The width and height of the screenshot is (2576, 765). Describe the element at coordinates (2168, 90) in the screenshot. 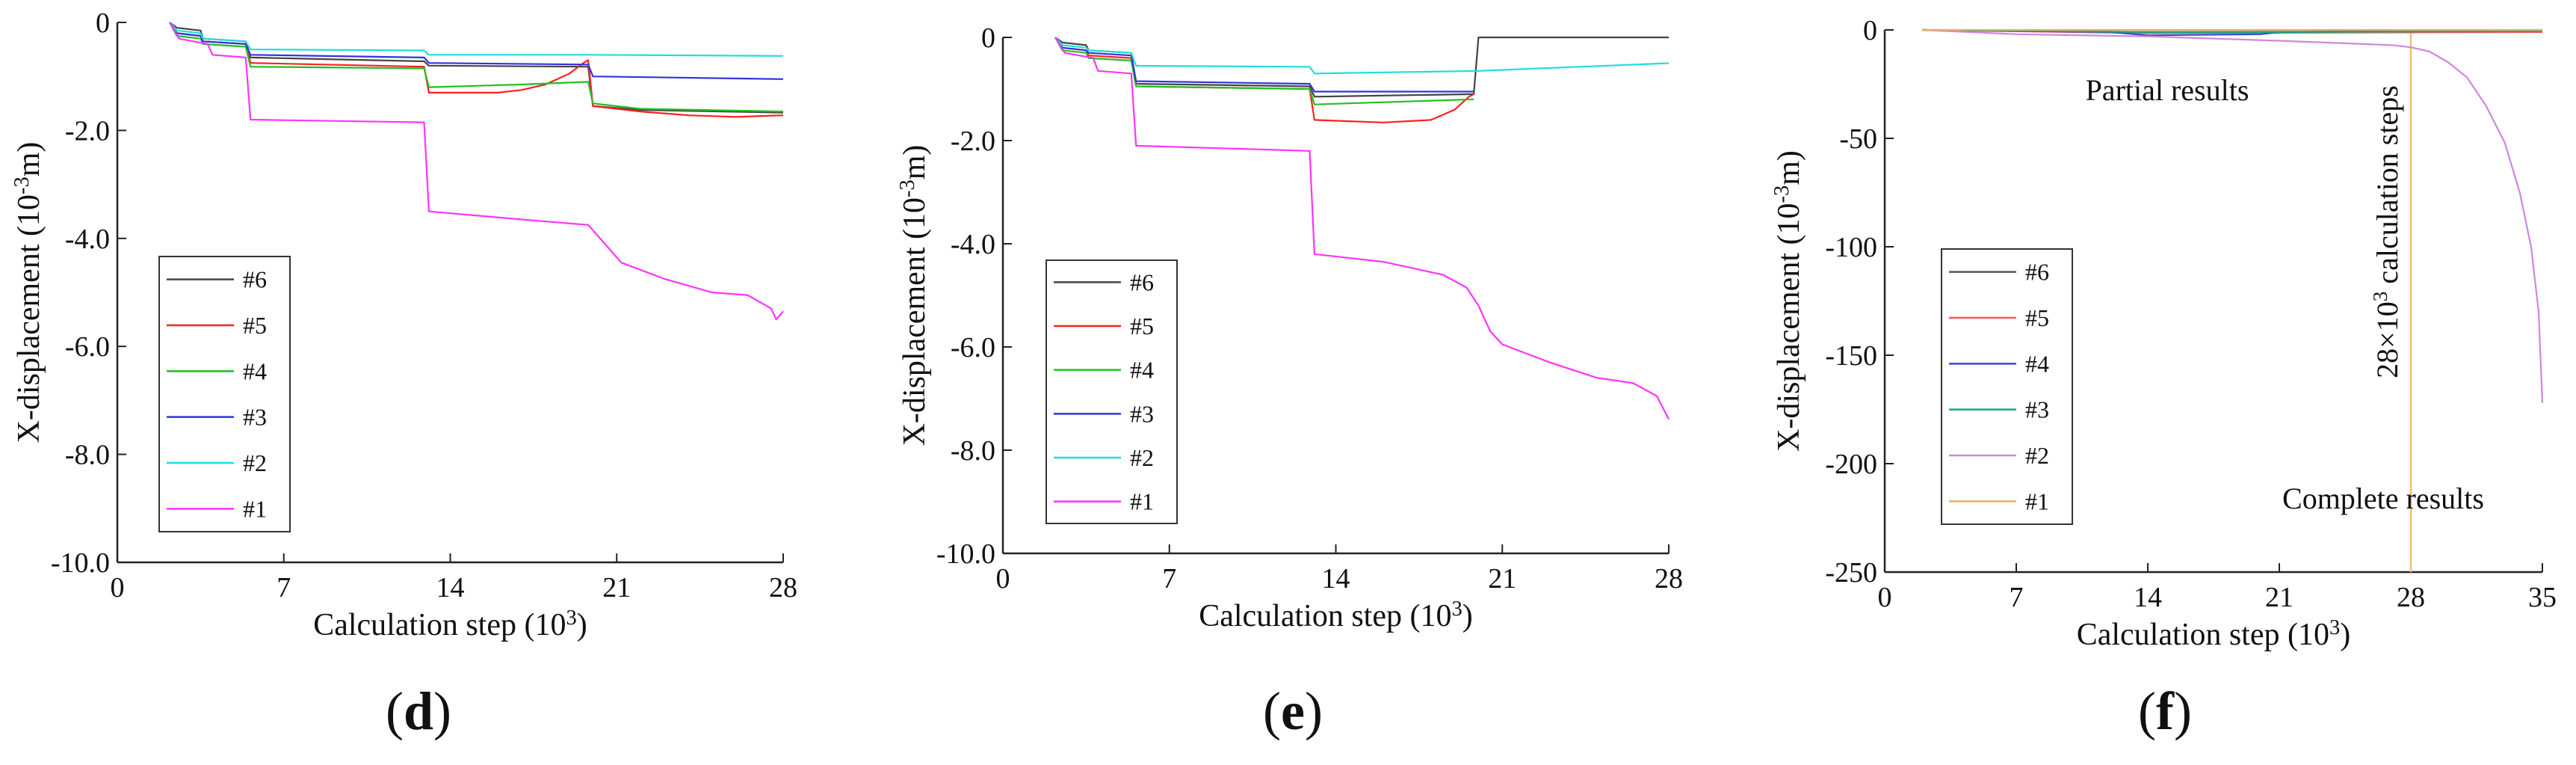

I see `annotation-partial-results: Partial results` at that location.